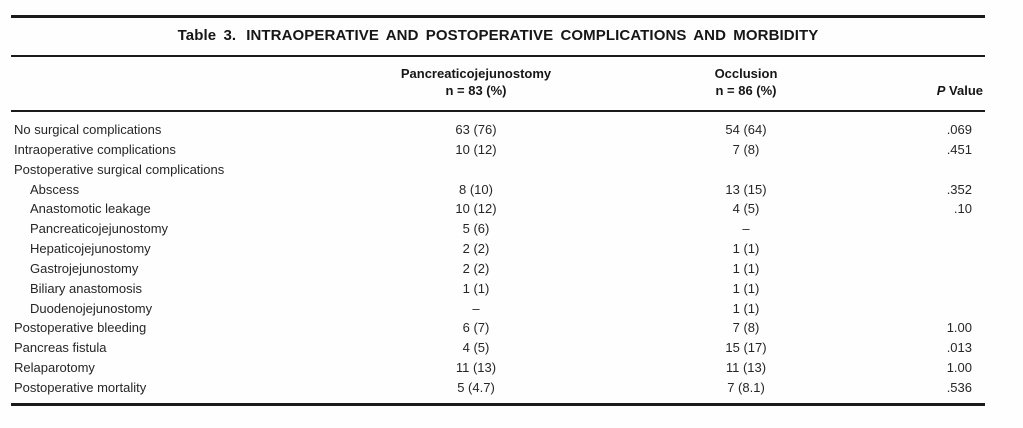 The height and width of the screenshot is (428, 1023). I want to click on table-row: Anastomotic leakage 10 (12) 4 (5) .10, so click(498, 209).